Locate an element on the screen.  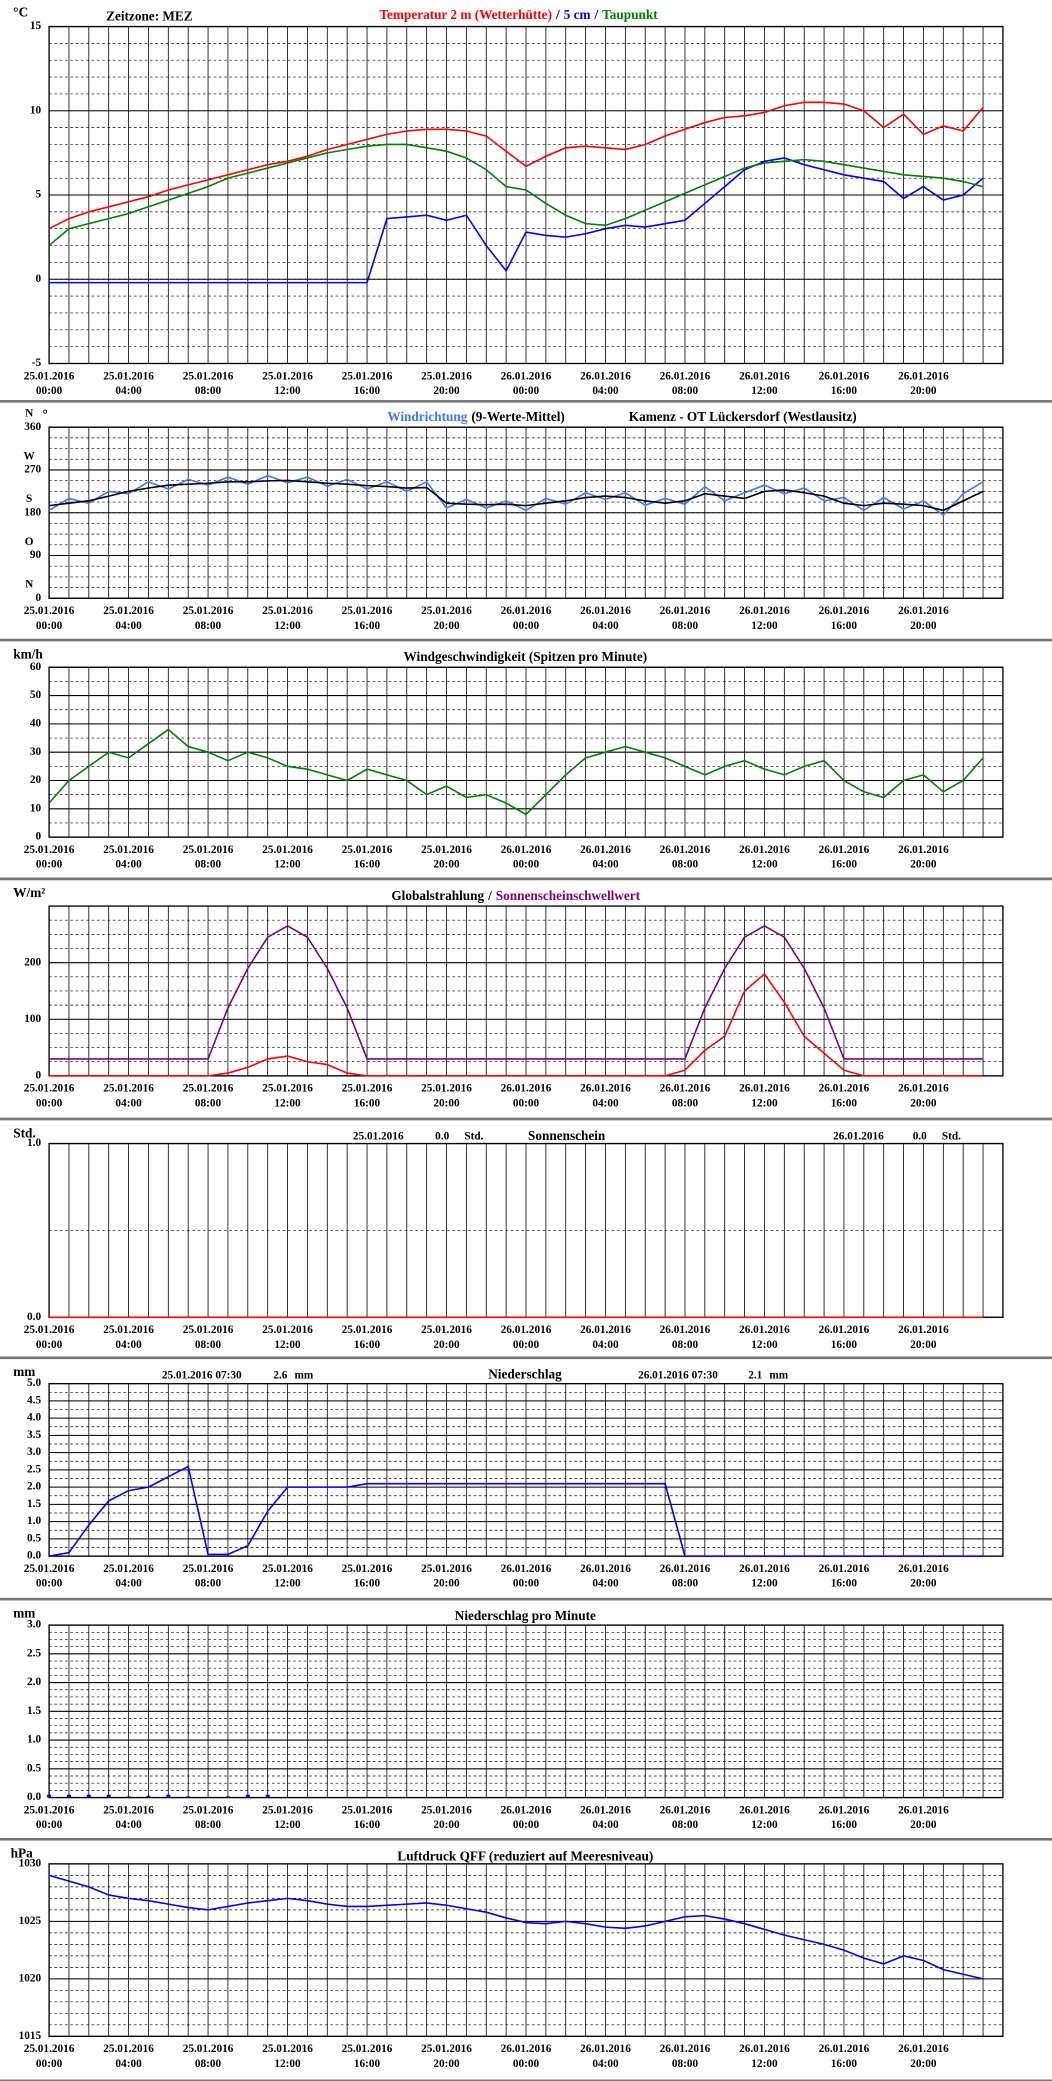
legend-entry: Taupunkt is located at coordinates (630, 14).